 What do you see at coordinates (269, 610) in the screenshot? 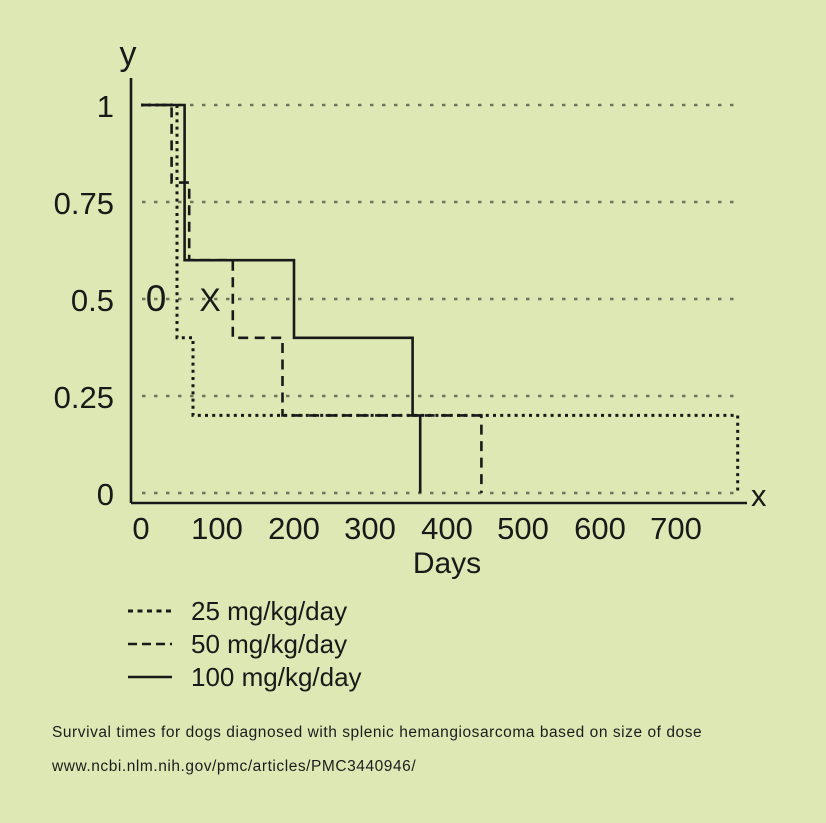
I see `legend-label-25mg: 25 mg/kg/day` at bounding box center [269, 610].